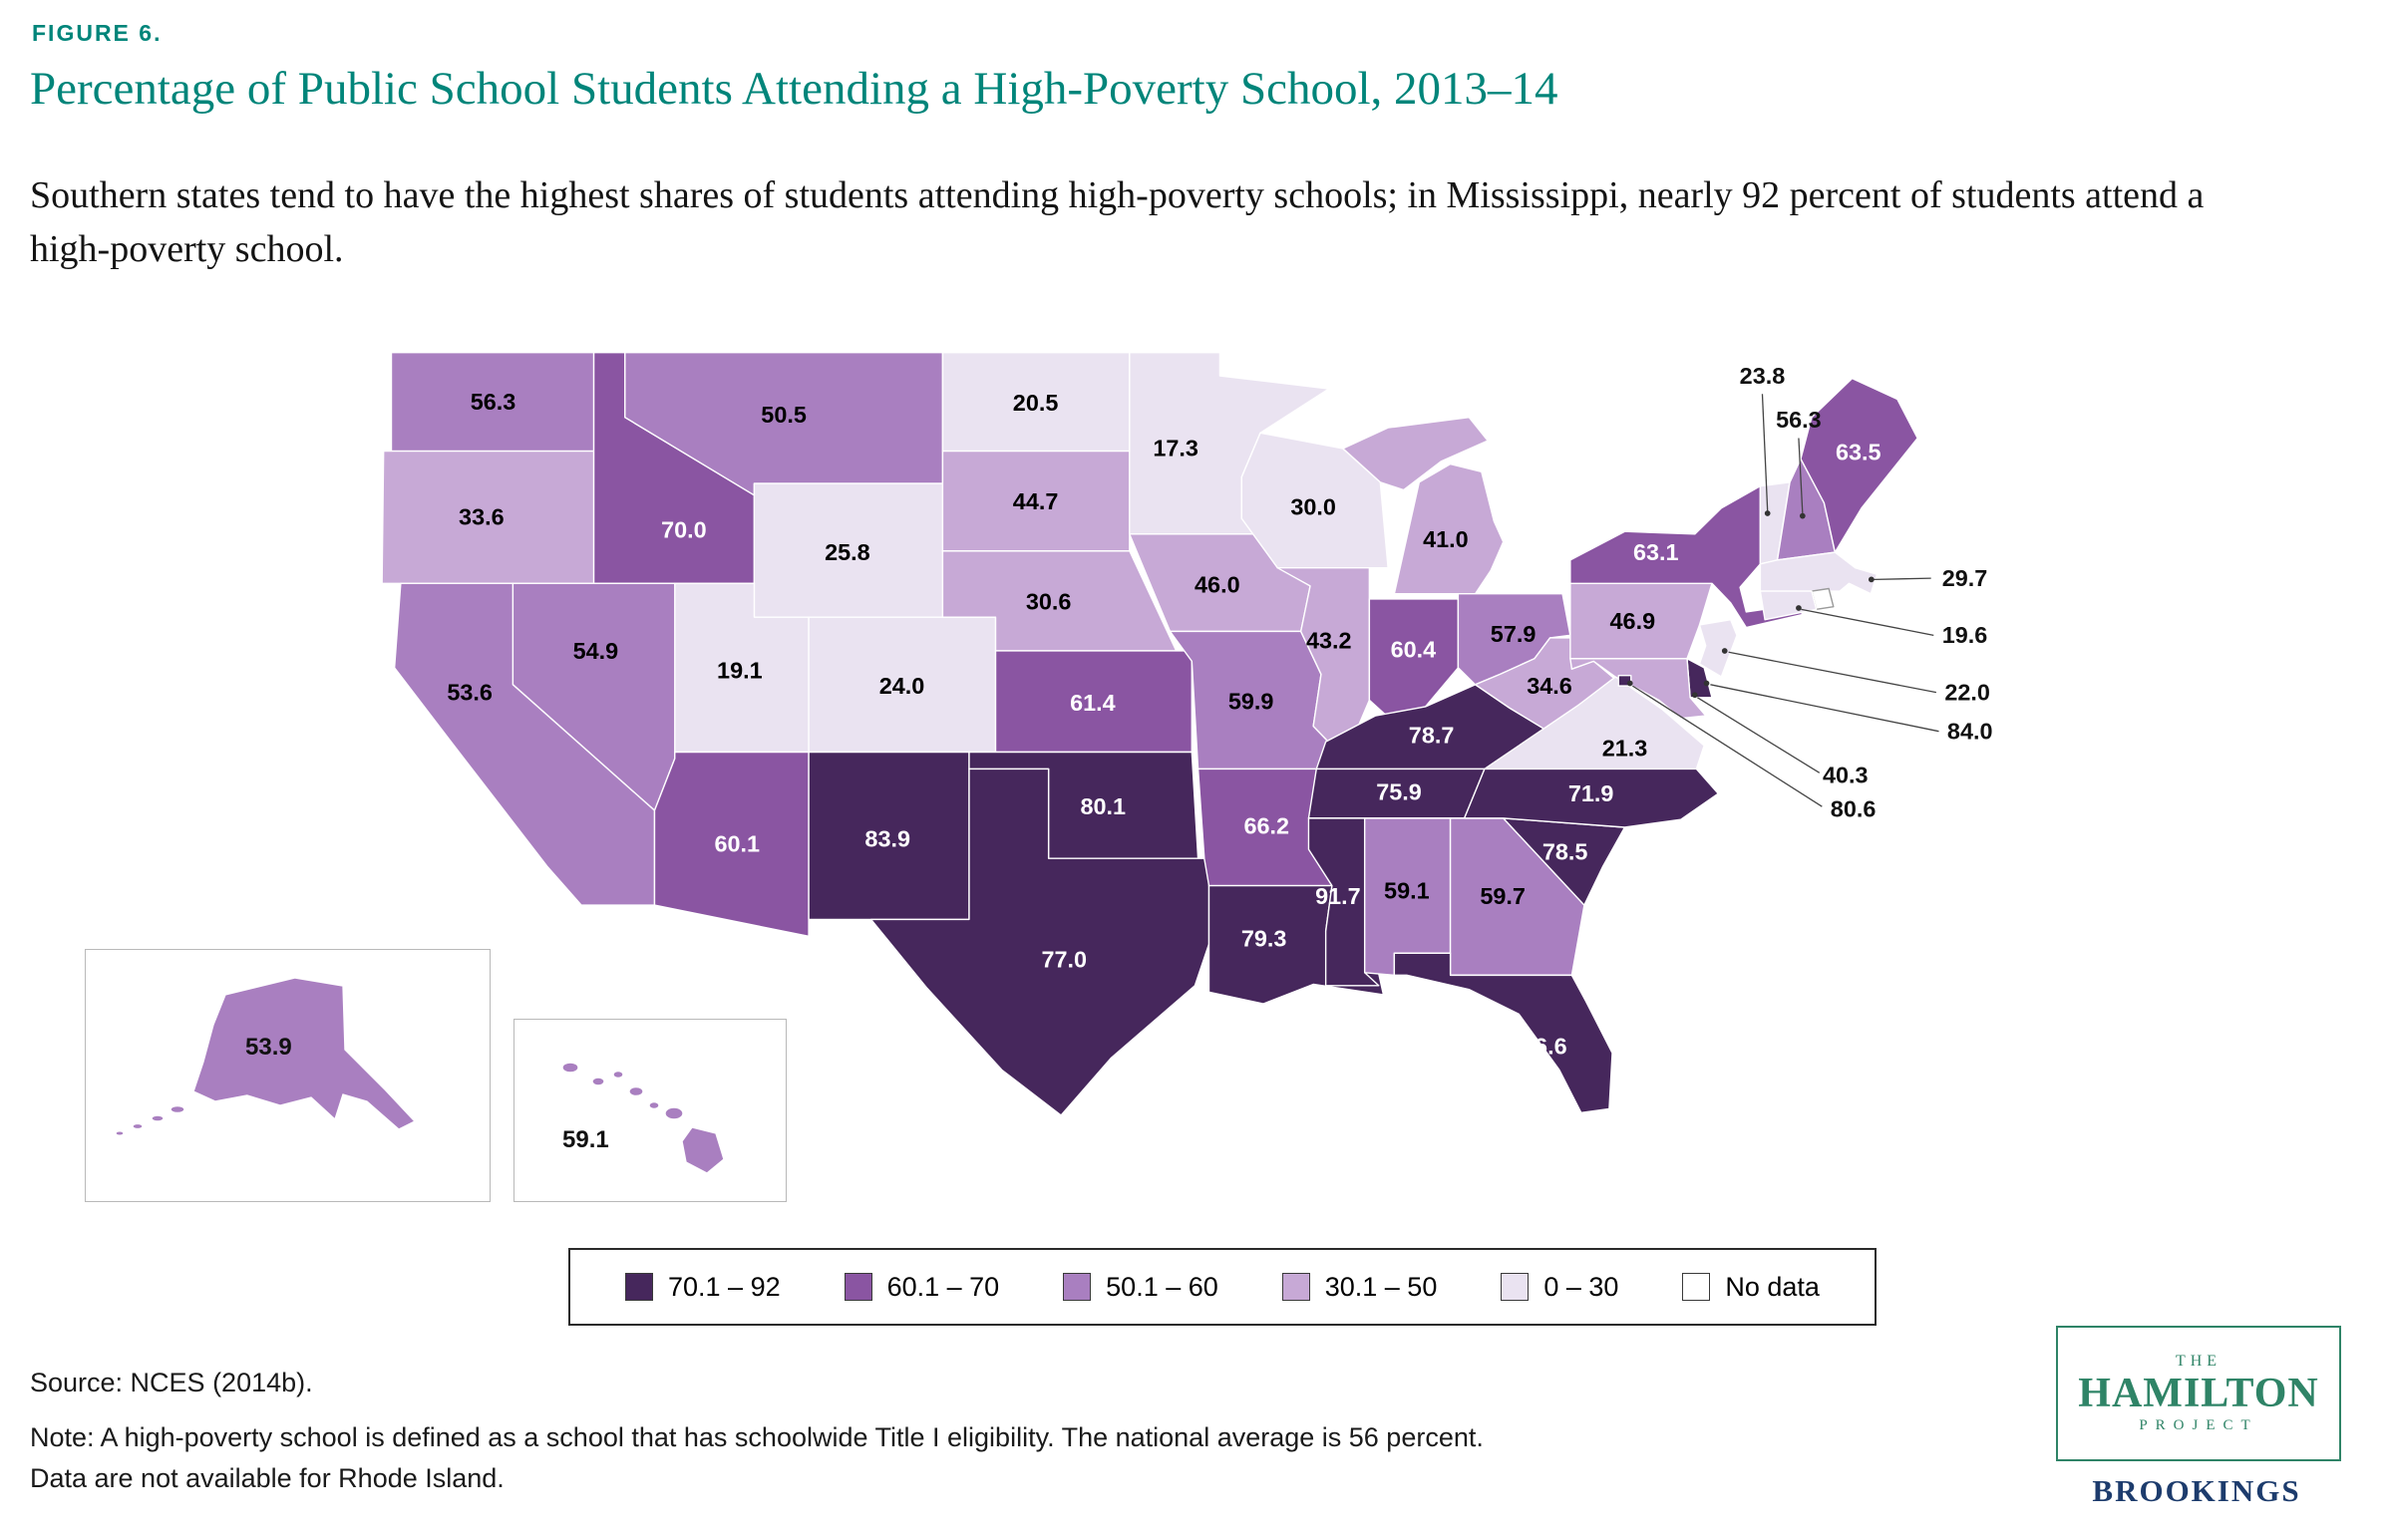  Describe the element at coordinates (1217, 584) in the screenshot. I see `value-label-ia: 46.0` at that location.